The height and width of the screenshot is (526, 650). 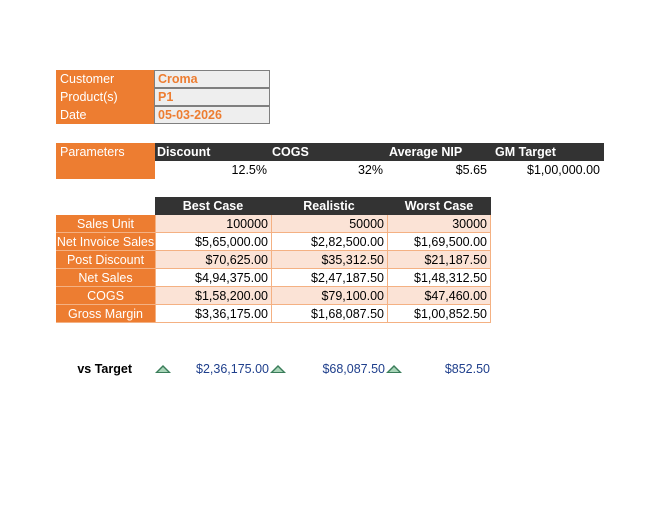 What do you see at coordinates (105, 97) in the screenshot?
I see `product-label: Product(s)` at bounding box center [105, 97].